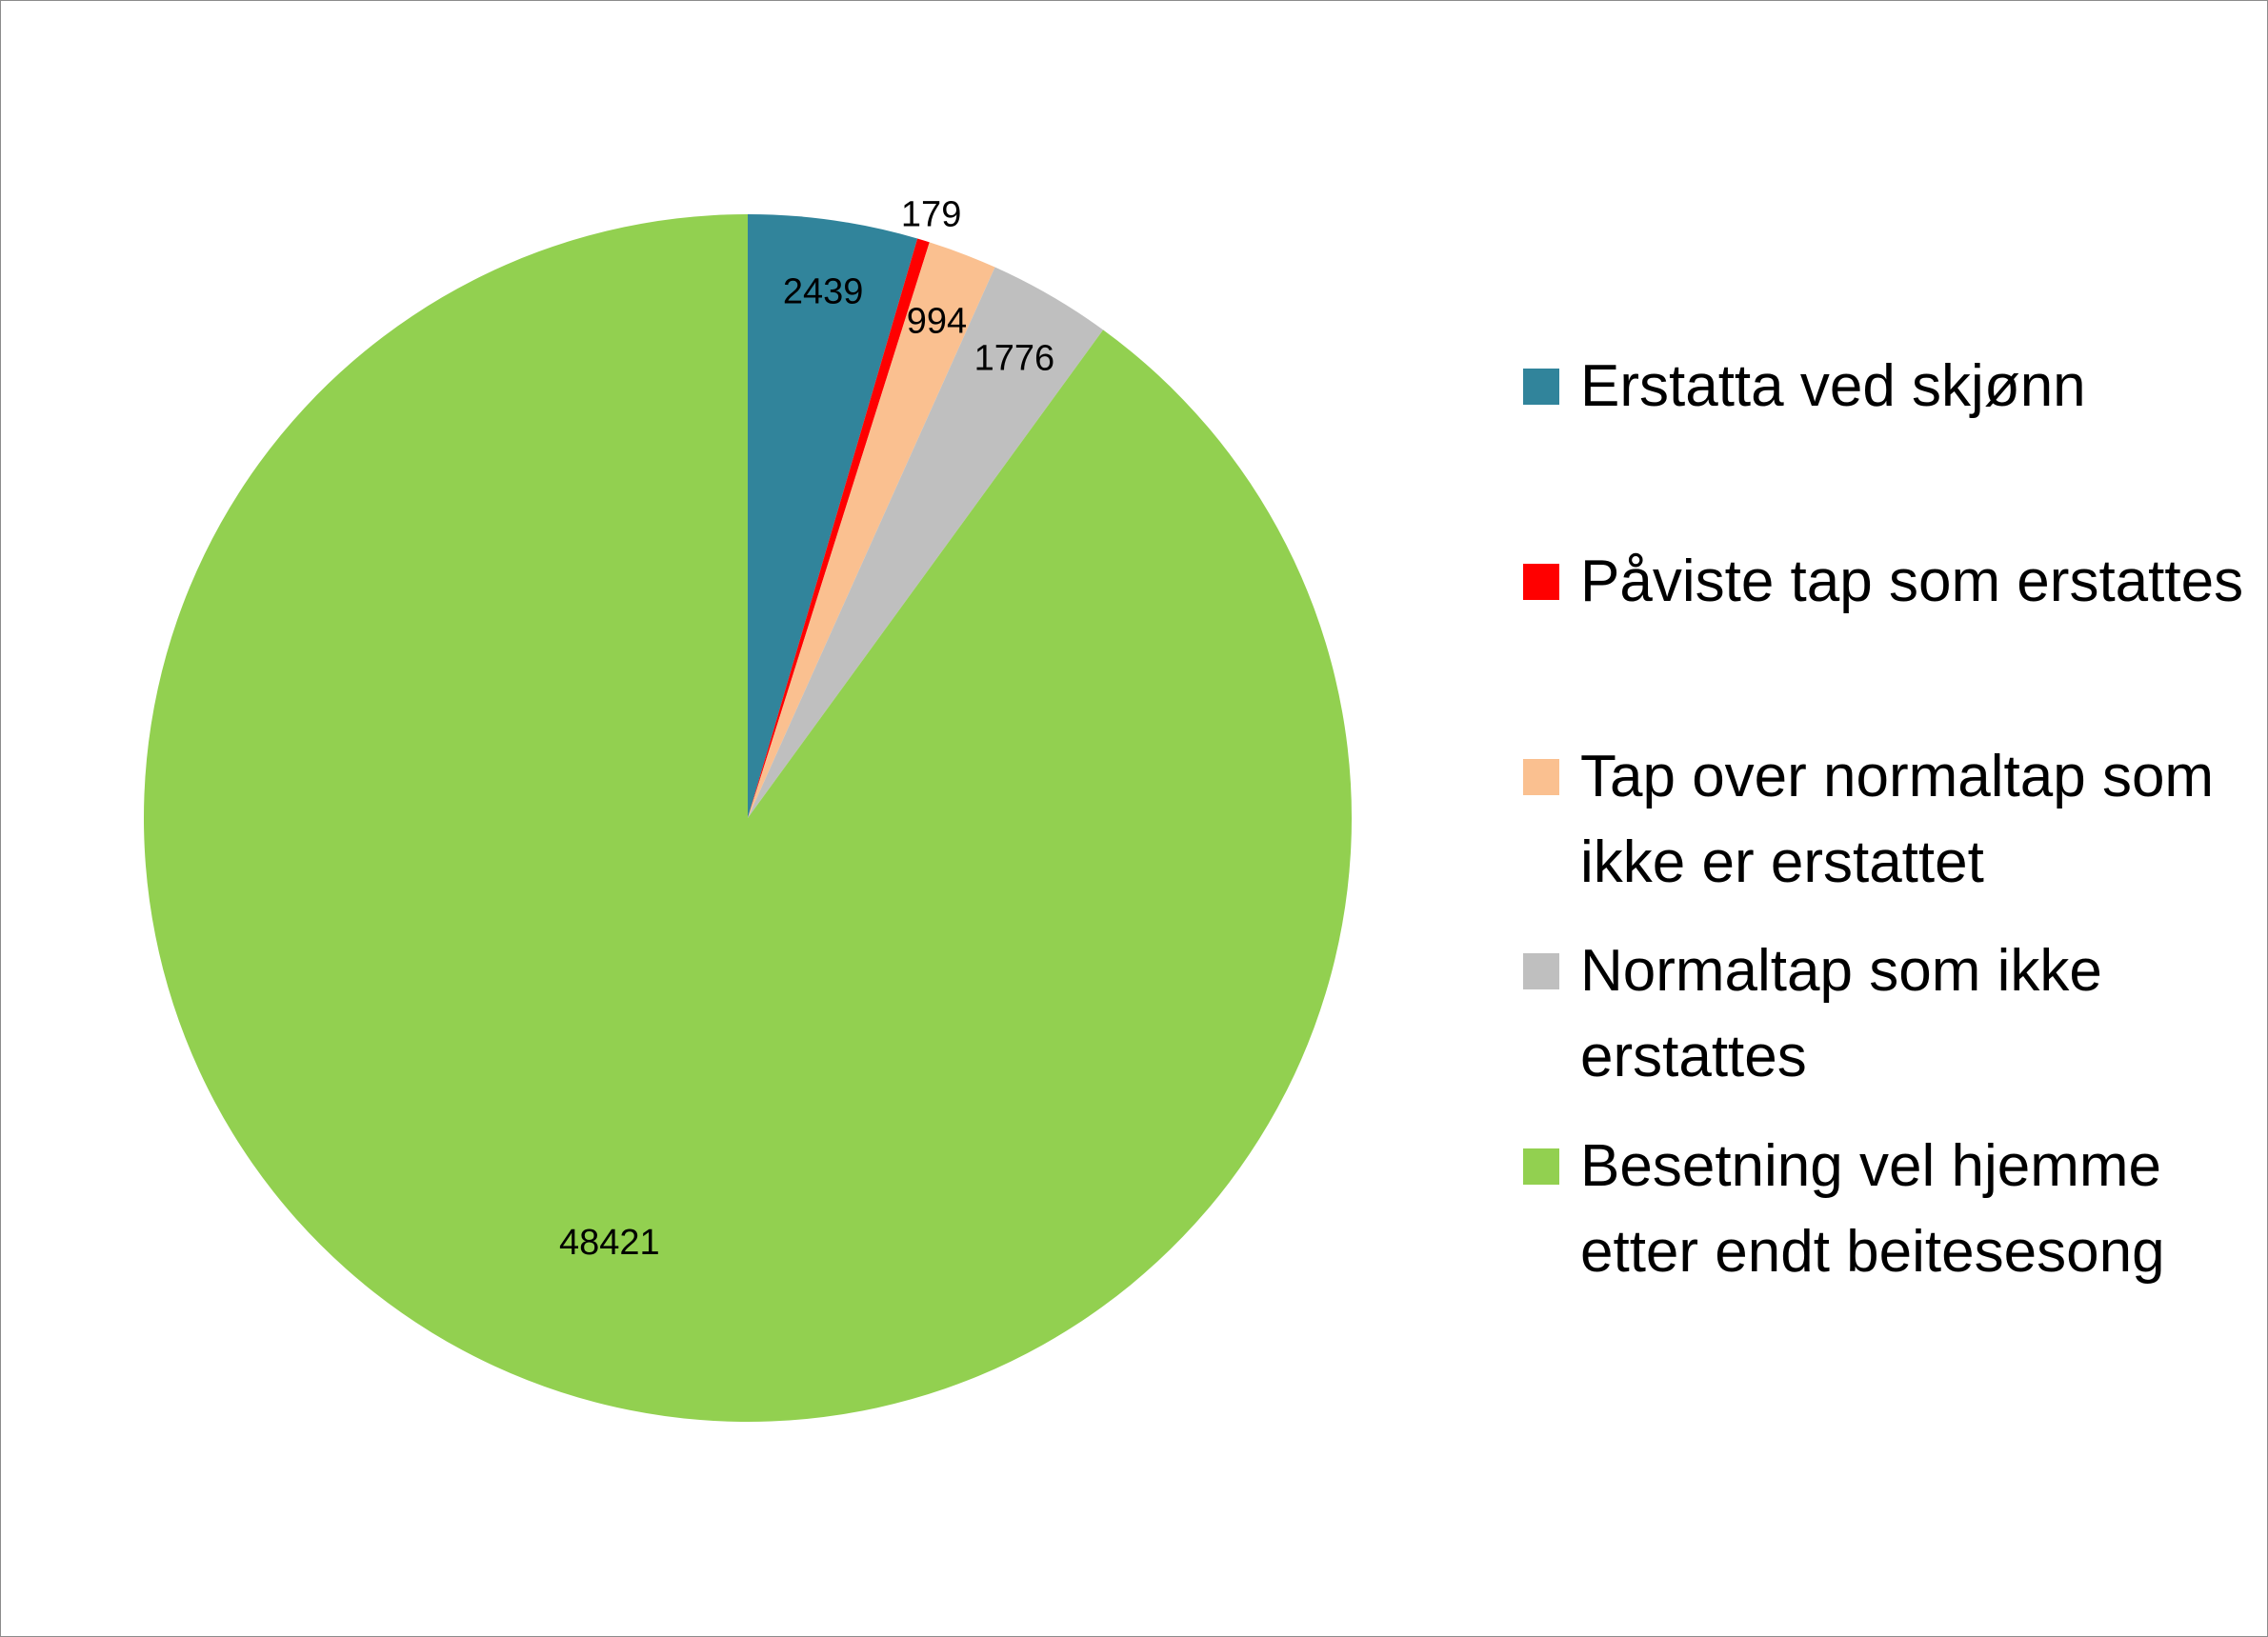 The height and width of the screenshot is (1637, 2268). I want to click on data-label-tap-over-normaltap-som-ikke-er-erstattet: 994, so click(937, 322).